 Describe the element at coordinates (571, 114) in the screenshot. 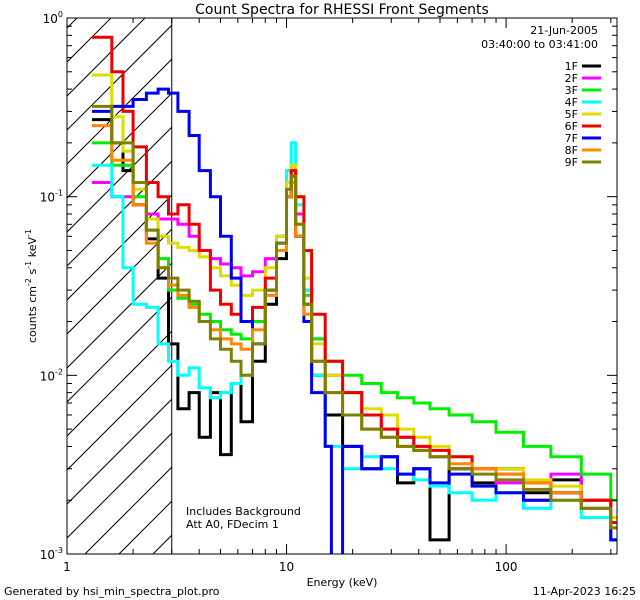

I see `legend-label-5f: 5F` at that location.